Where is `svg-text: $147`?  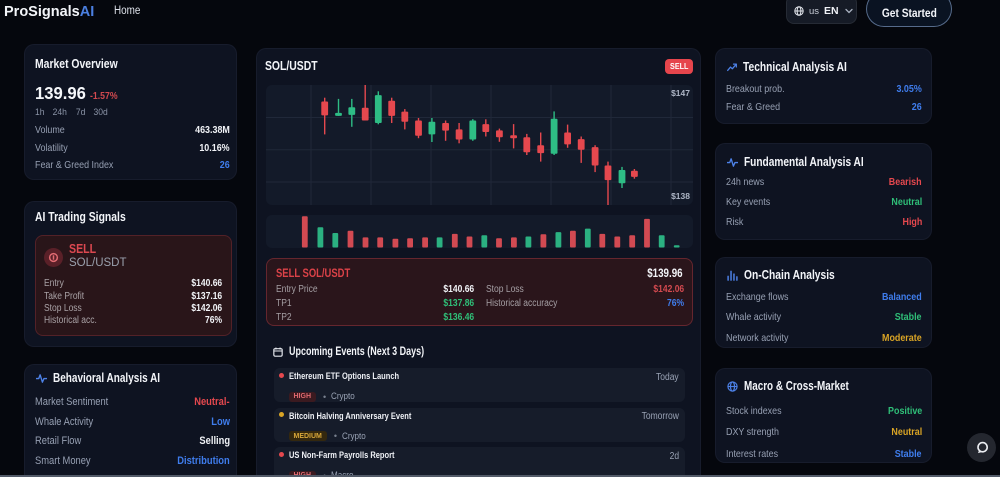 svg-text: $147 is located at coordinates (680, 93).